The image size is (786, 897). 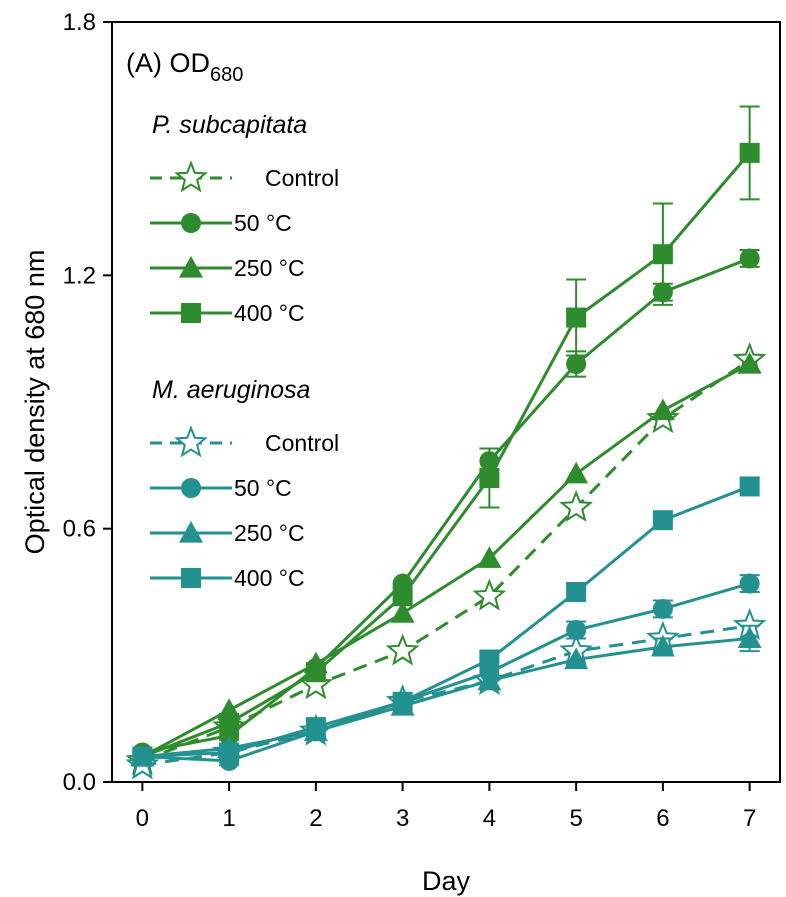 What do you see at coordinates (749, 818) in the screenshot?
I see `x-tick-label: 7` at bounding box center [749, 818].